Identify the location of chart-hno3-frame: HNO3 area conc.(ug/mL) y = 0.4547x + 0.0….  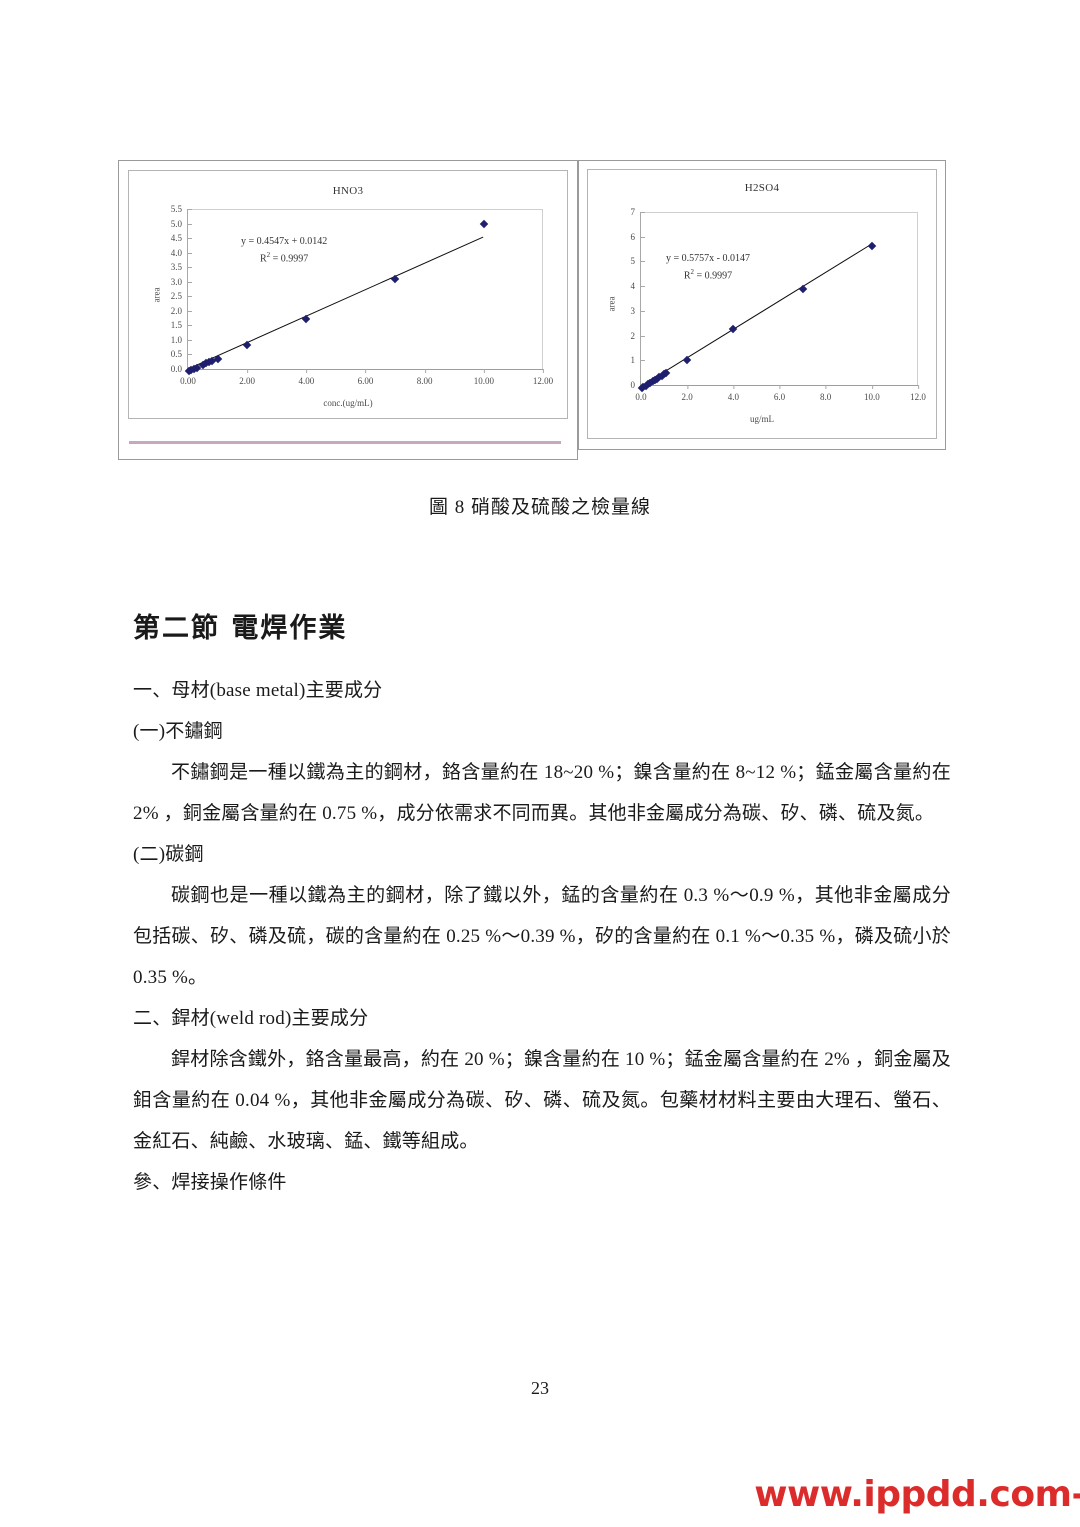
(348, 310).